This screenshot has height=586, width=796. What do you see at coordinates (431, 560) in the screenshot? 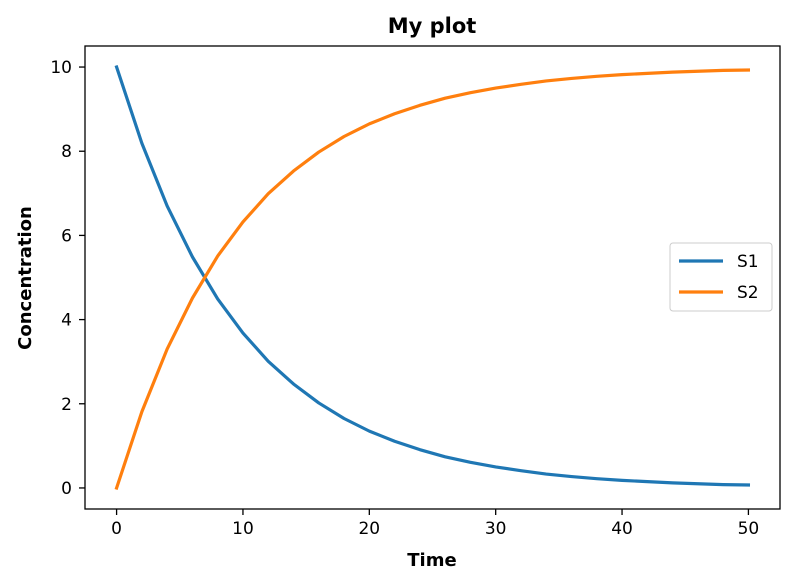
I see `x-axis-title: Time` at bounding box center [431, 560].